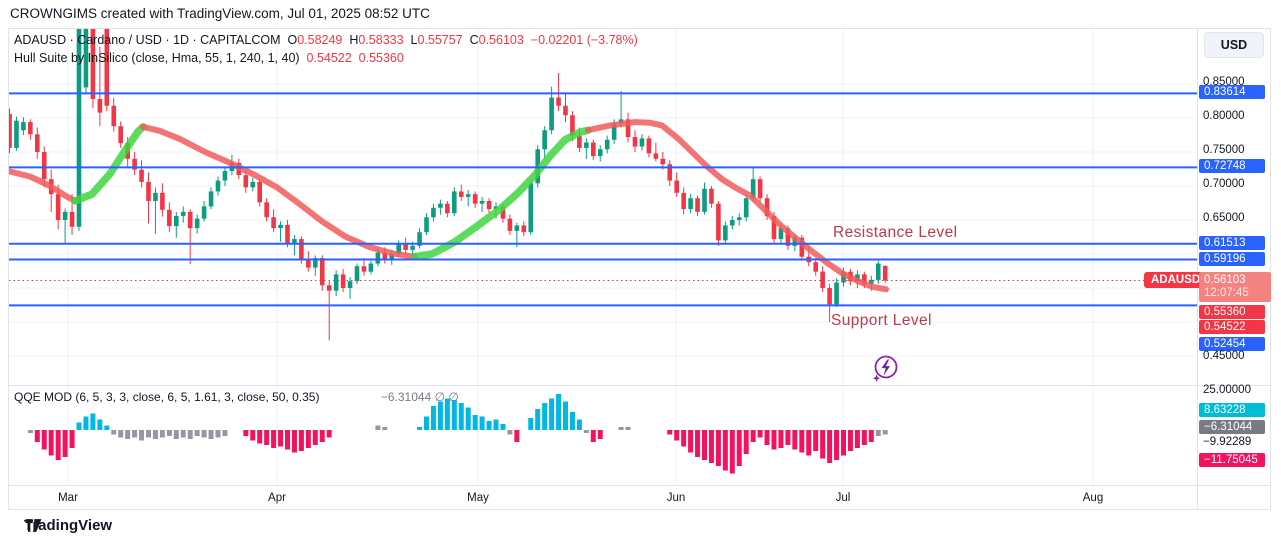 This screenshot has height=546, width=1281. What do you see at coordinates (147, 40) in the screenshot?
I see `symbol-title: ADAUSD · Cardano / USD · 1D · CAPITALCOM` at bounding box center [147, 40].